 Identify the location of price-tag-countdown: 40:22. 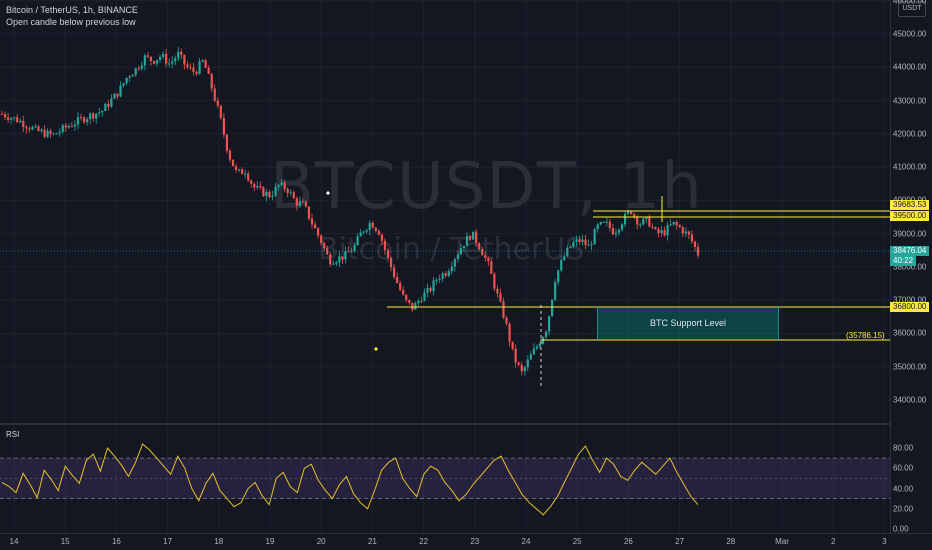
(903, 261).